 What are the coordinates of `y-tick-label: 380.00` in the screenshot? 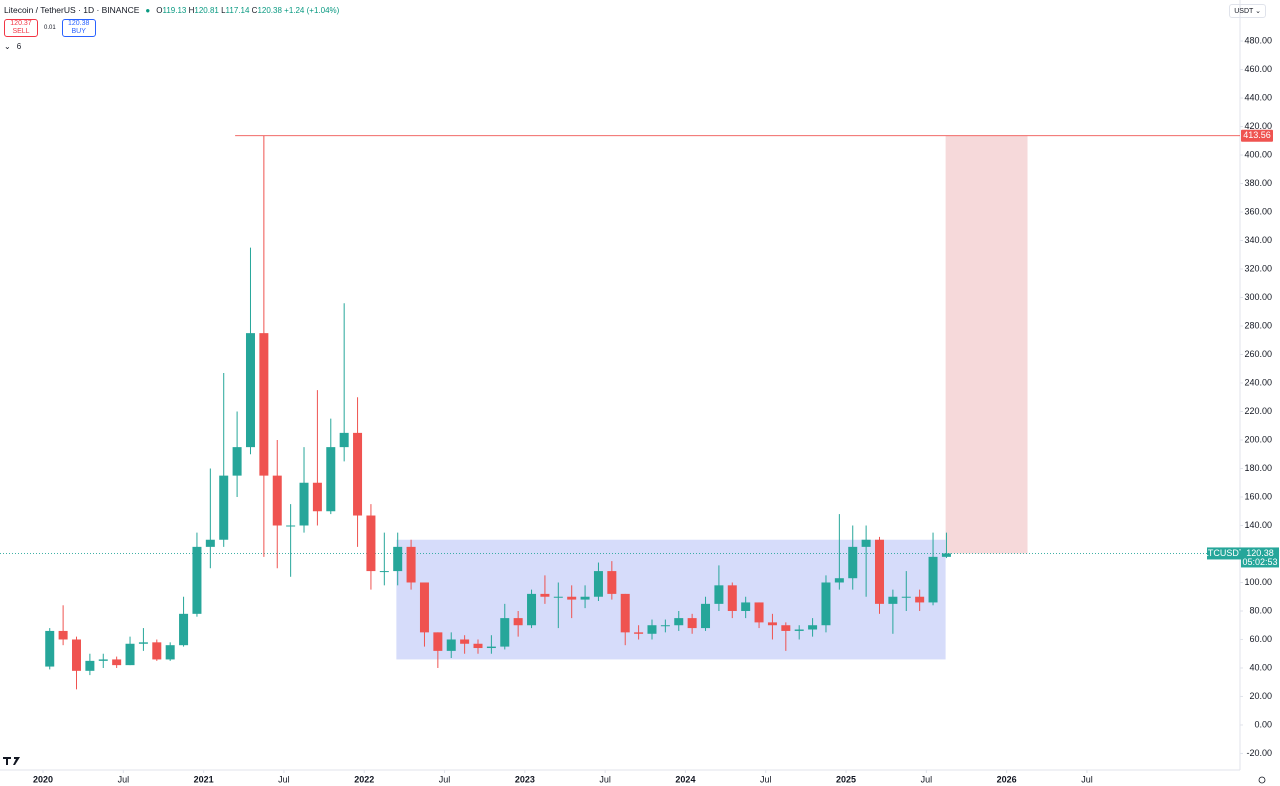 It's located at (1258, 183).